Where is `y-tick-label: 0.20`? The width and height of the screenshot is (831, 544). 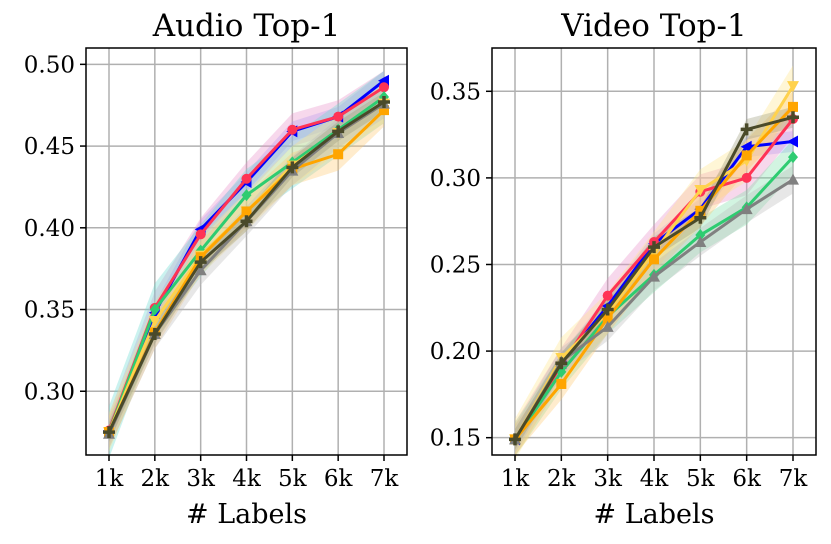
y-tick-label: 0.20 is located at coordinates (455, 352).